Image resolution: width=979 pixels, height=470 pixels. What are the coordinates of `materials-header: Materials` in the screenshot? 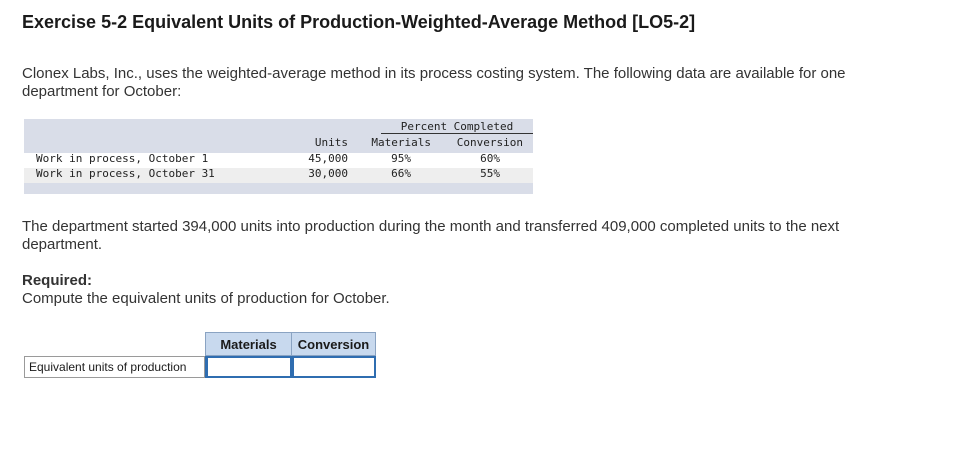 It's located at (248, 344).